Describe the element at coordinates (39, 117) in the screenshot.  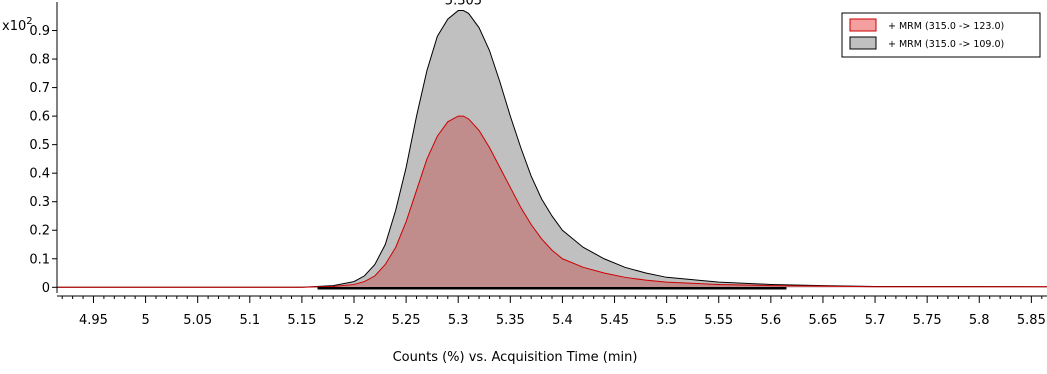
I see `y-tick-label: 0.6` at that location.